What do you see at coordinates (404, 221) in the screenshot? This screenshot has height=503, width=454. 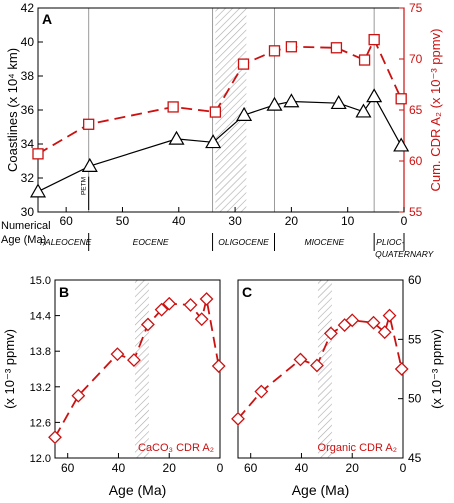 I see `panel-a-x-tick-label: 0` at bounding box center [404, 221].